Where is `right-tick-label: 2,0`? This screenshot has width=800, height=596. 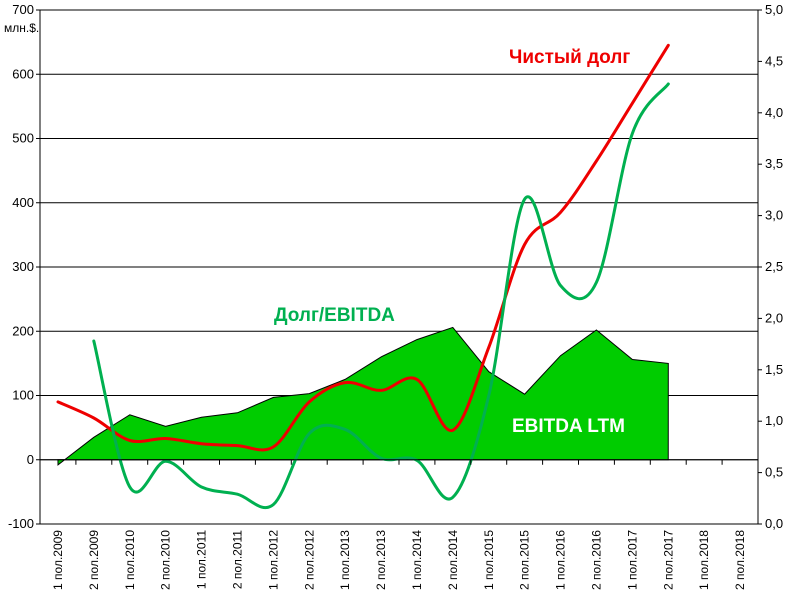 right-tick-label: 2,0 is located at coordinates (774, 317).